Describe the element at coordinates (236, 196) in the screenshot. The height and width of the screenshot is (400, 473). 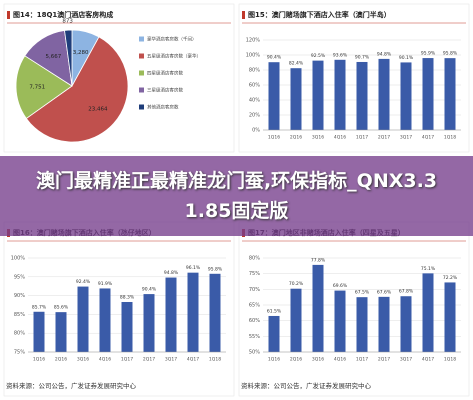
I see `banner-text: 澳门最精准正最精准龙门蚕,环保指标_QNX3.31.85固定版` at that location.